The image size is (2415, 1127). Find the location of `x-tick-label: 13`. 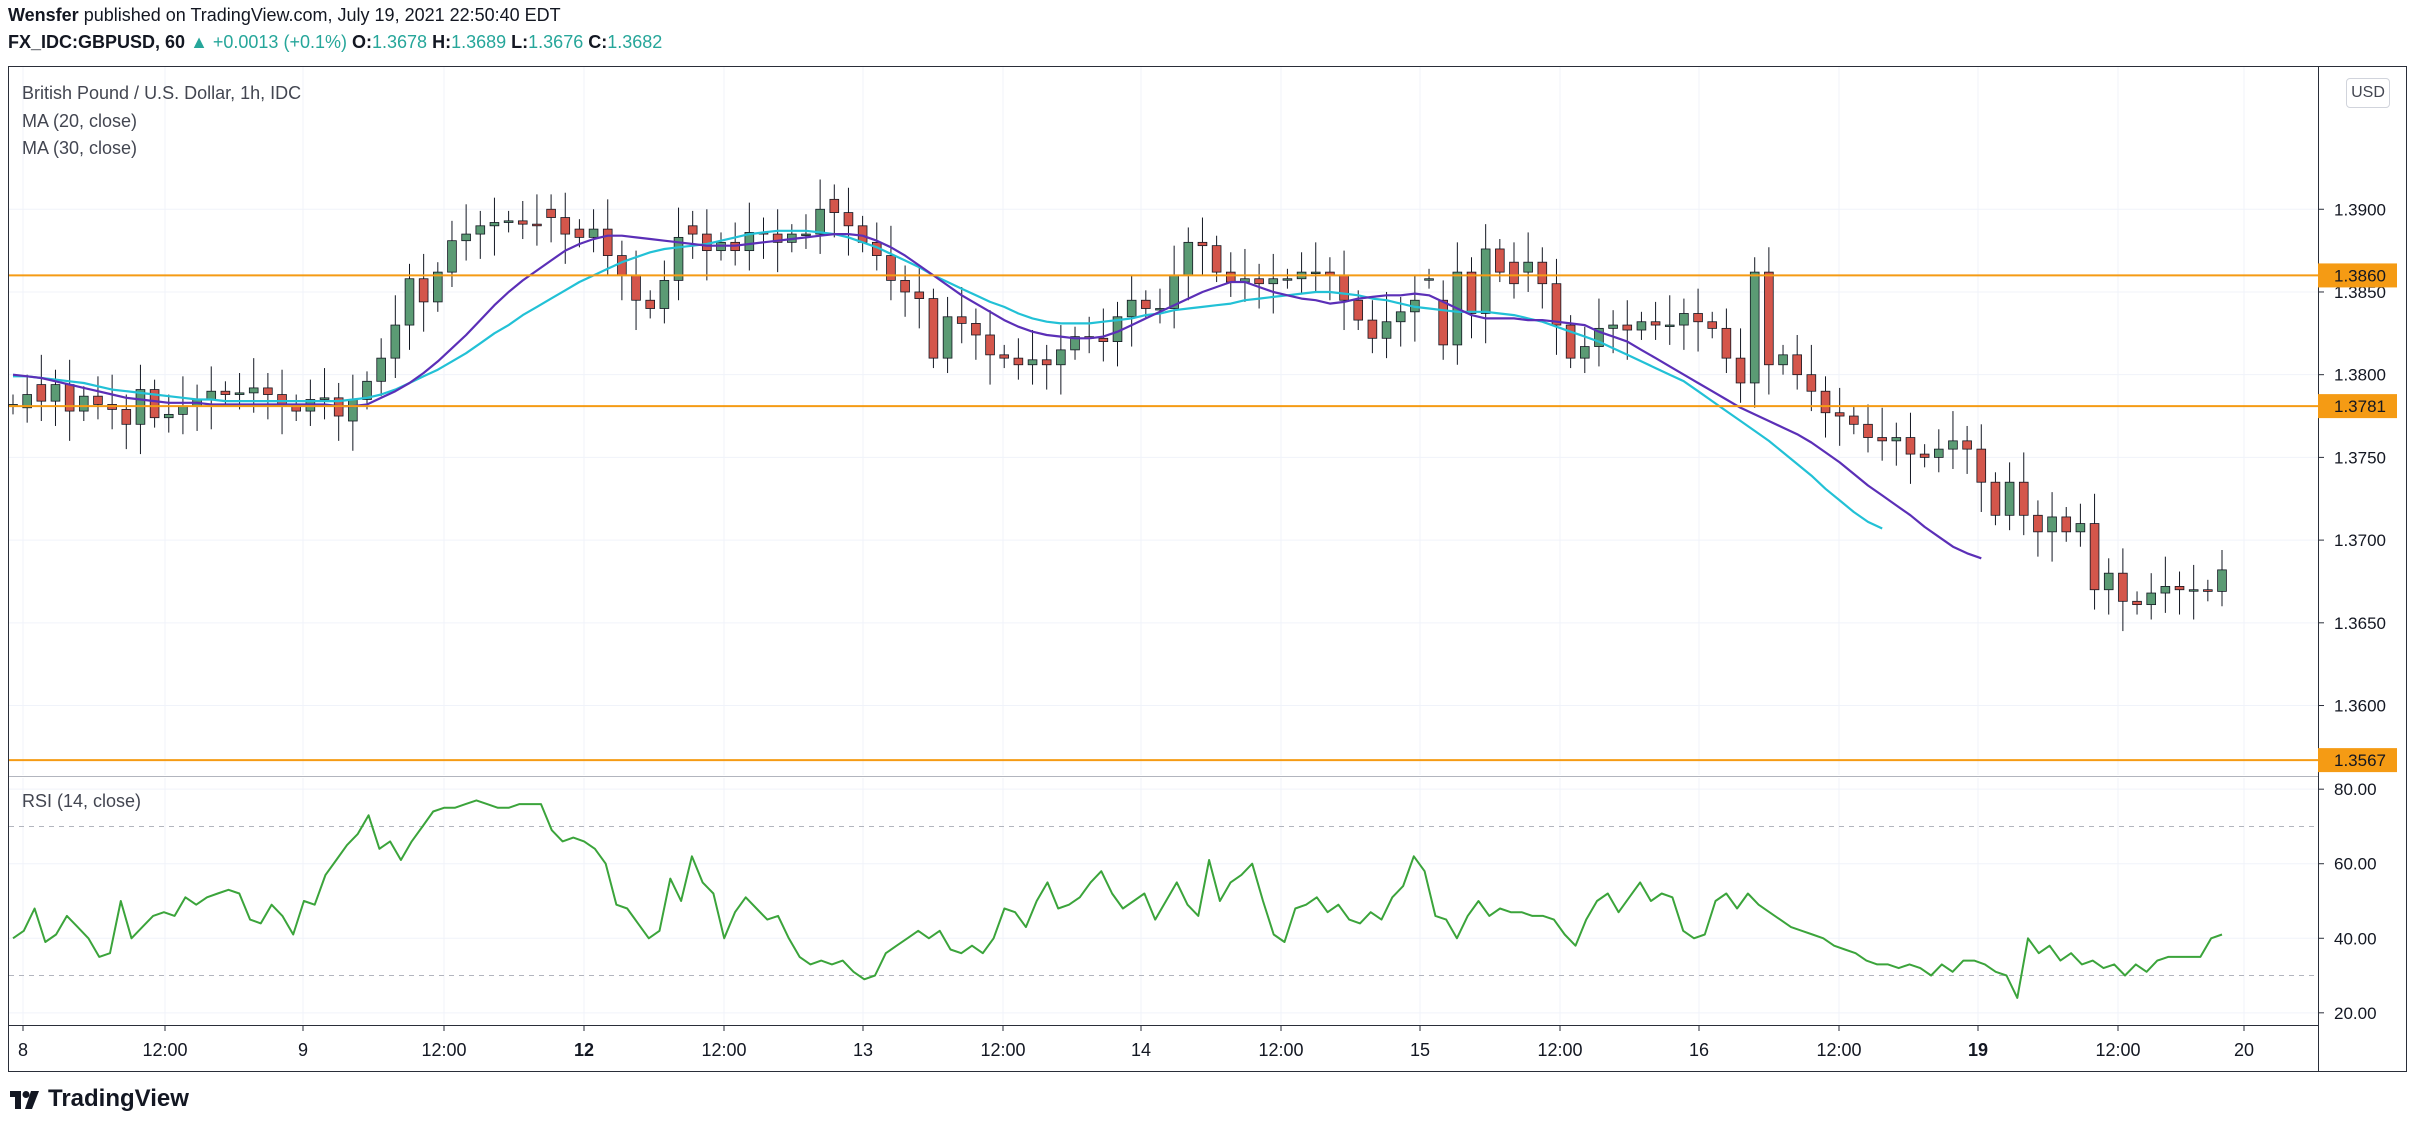

x-tick-label: 13 is located at coordinates (863, 1050).